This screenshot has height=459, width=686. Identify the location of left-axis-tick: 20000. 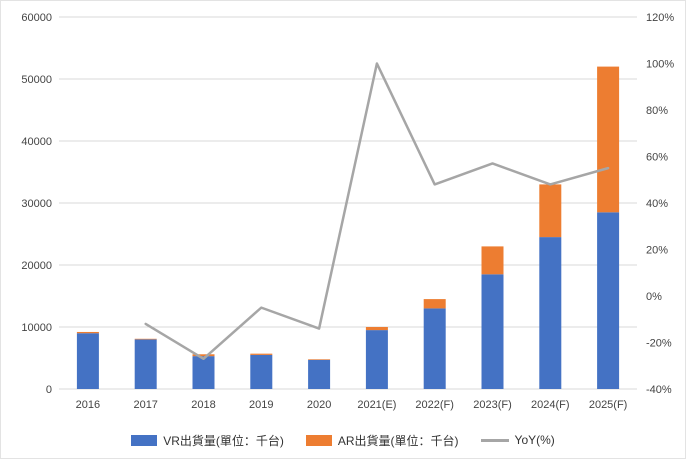
(36, 266).